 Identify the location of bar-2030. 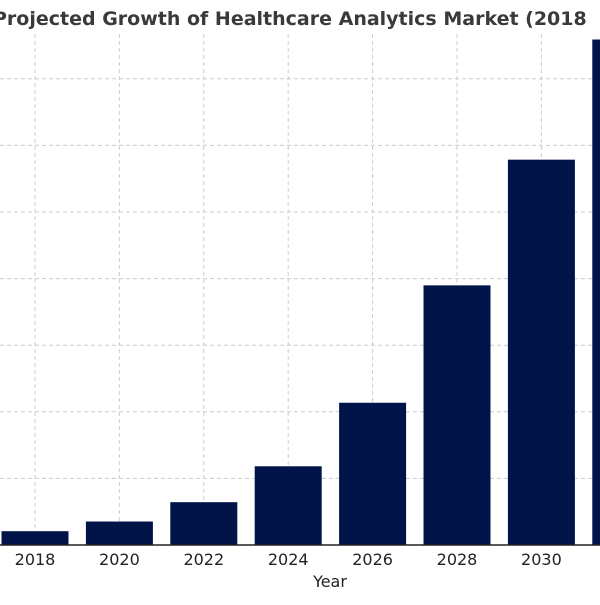
(541, 352).